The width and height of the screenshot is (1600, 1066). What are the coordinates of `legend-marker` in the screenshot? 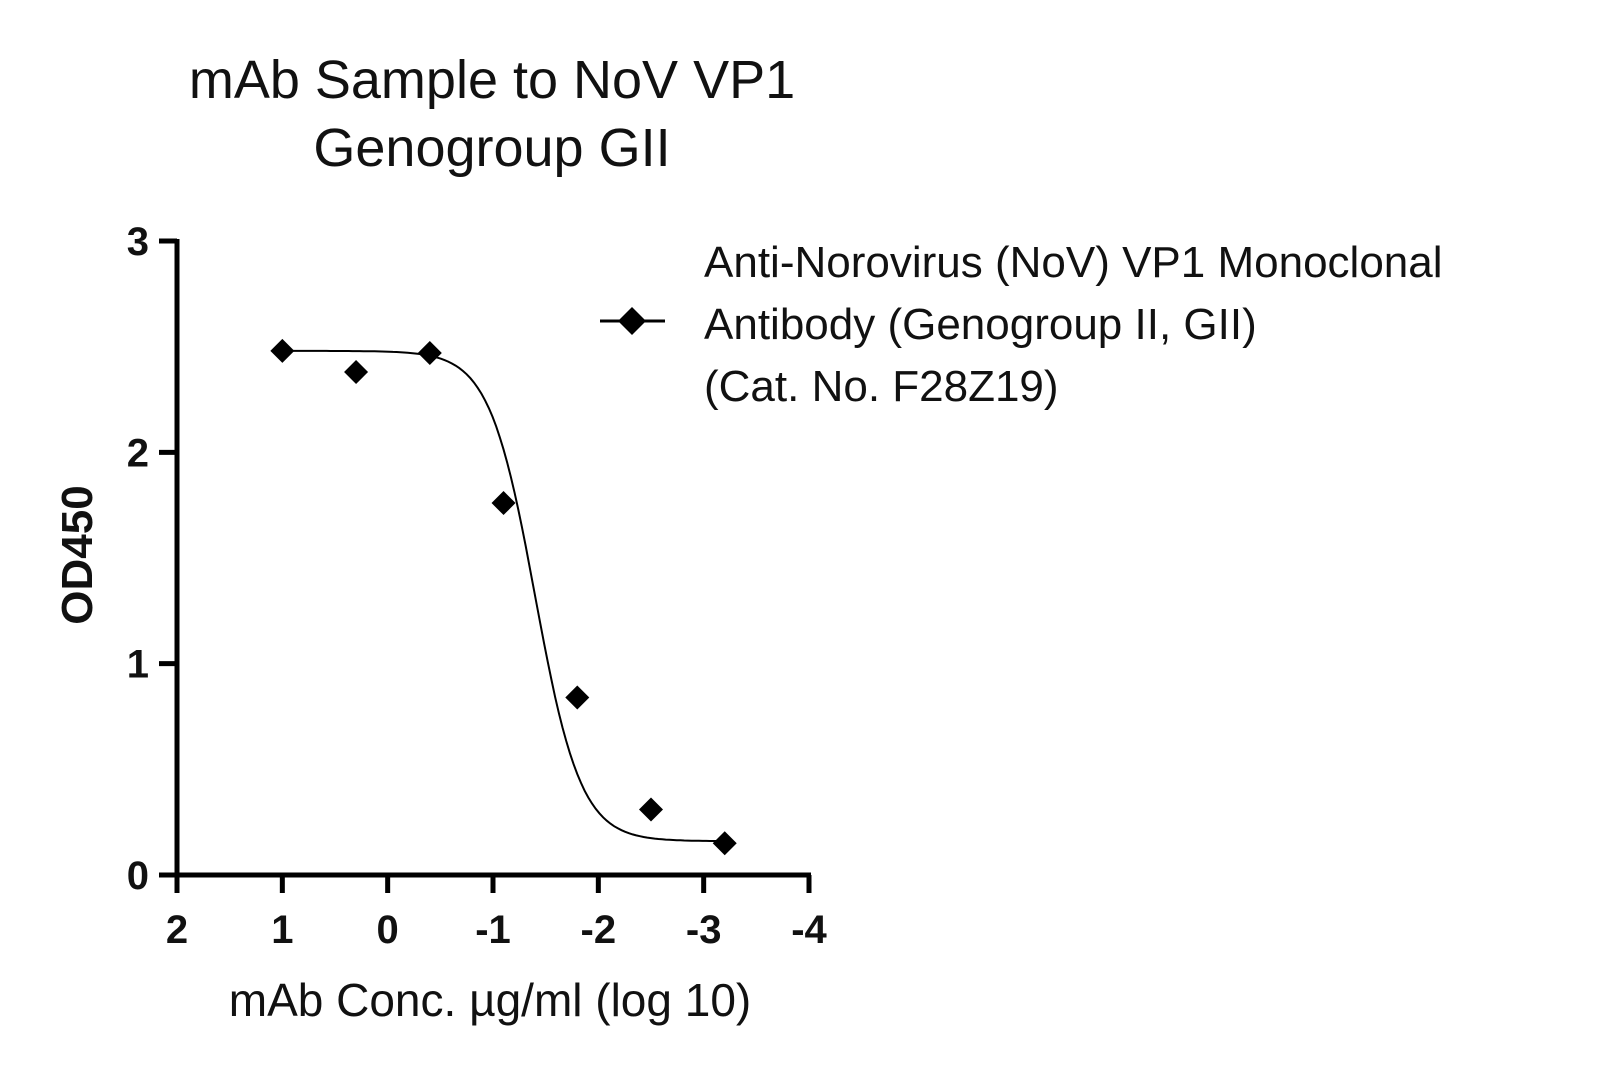 It's located at (632, 321).